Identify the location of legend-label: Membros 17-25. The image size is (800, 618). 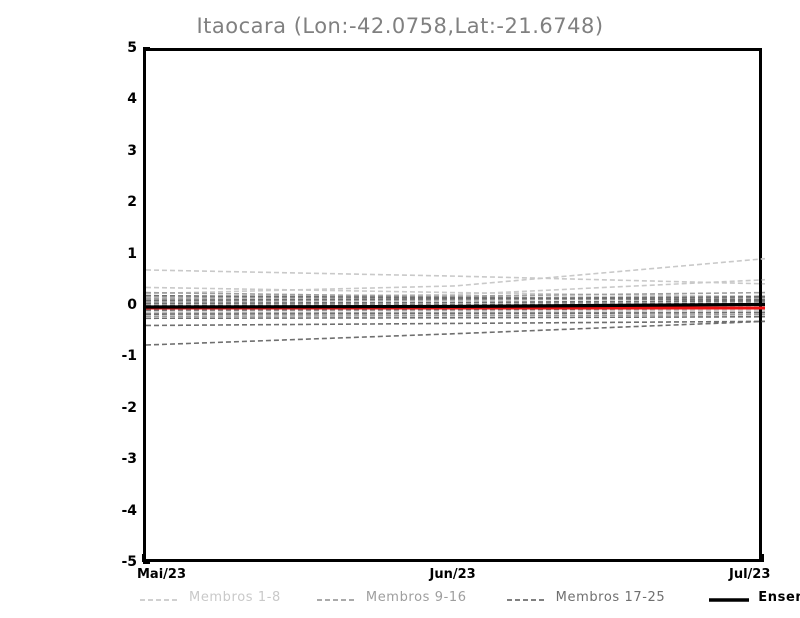
(610, 597).